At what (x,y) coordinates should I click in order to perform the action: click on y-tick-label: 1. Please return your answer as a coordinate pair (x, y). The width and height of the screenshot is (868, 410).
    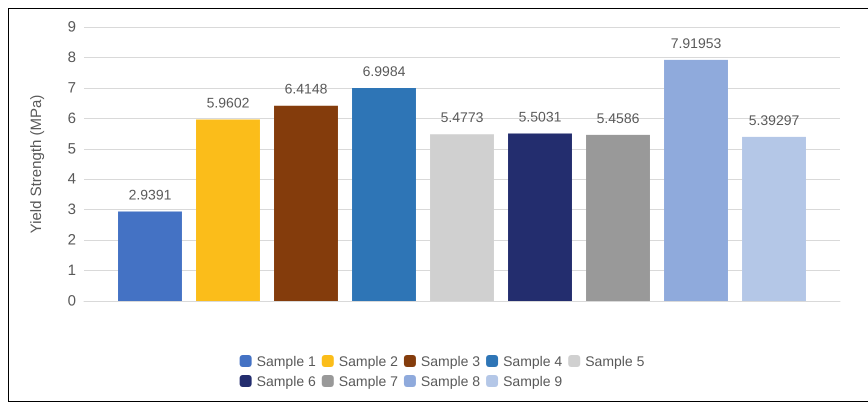
    Looking at the image, I should click on (72, 271).